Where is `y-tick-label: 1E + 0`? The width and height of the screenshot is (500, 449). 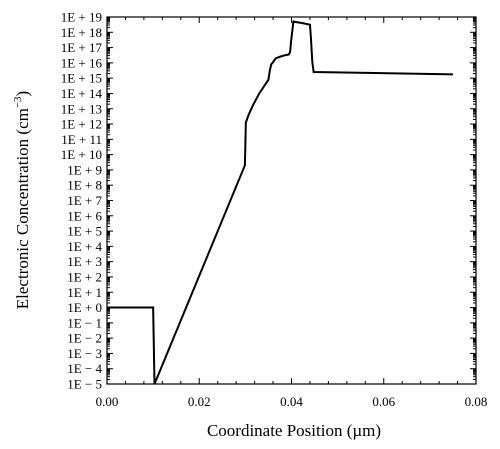 y-tick-label: 1E + 0 is located at coordinates (84, 307).